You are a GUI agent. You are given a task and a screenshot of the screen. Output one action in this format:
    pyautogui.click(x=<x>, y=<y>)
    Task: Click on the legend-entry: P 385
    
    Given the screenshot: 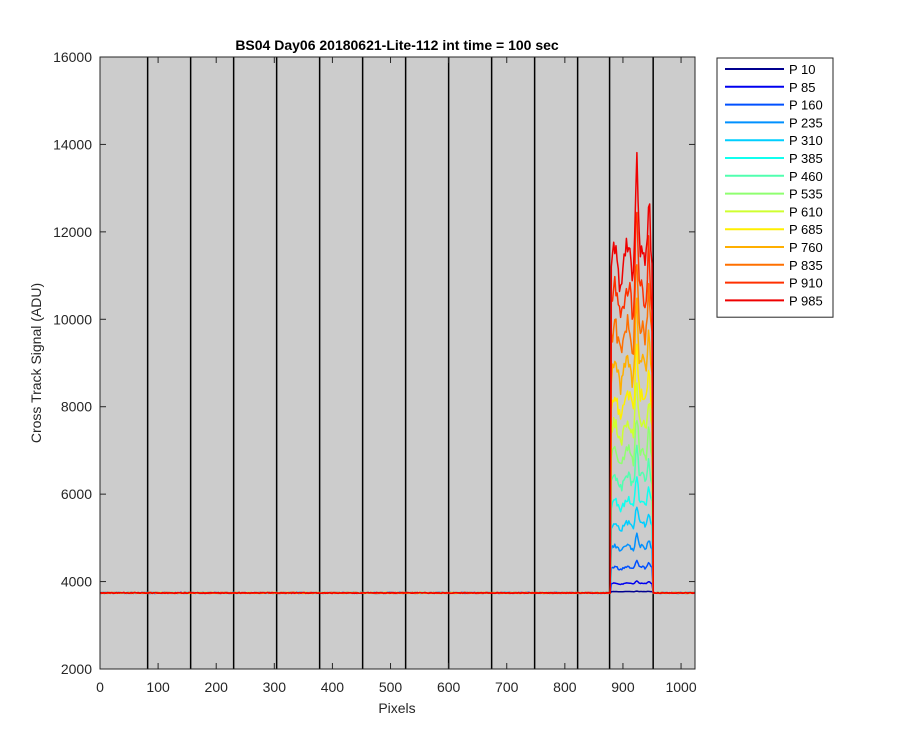 What is the action you would take?
    pyautogui.click(x=806, y=158)
    